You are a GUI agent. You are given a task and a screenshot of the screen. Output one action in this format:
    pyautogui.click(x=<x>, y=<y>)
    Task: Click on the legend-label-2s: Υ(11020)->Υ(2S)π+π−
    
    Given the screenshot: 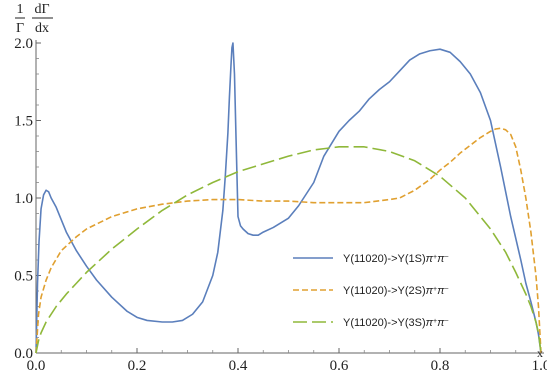 What is the action you would take?
    pyautogui.click(x=396, y=291)
    